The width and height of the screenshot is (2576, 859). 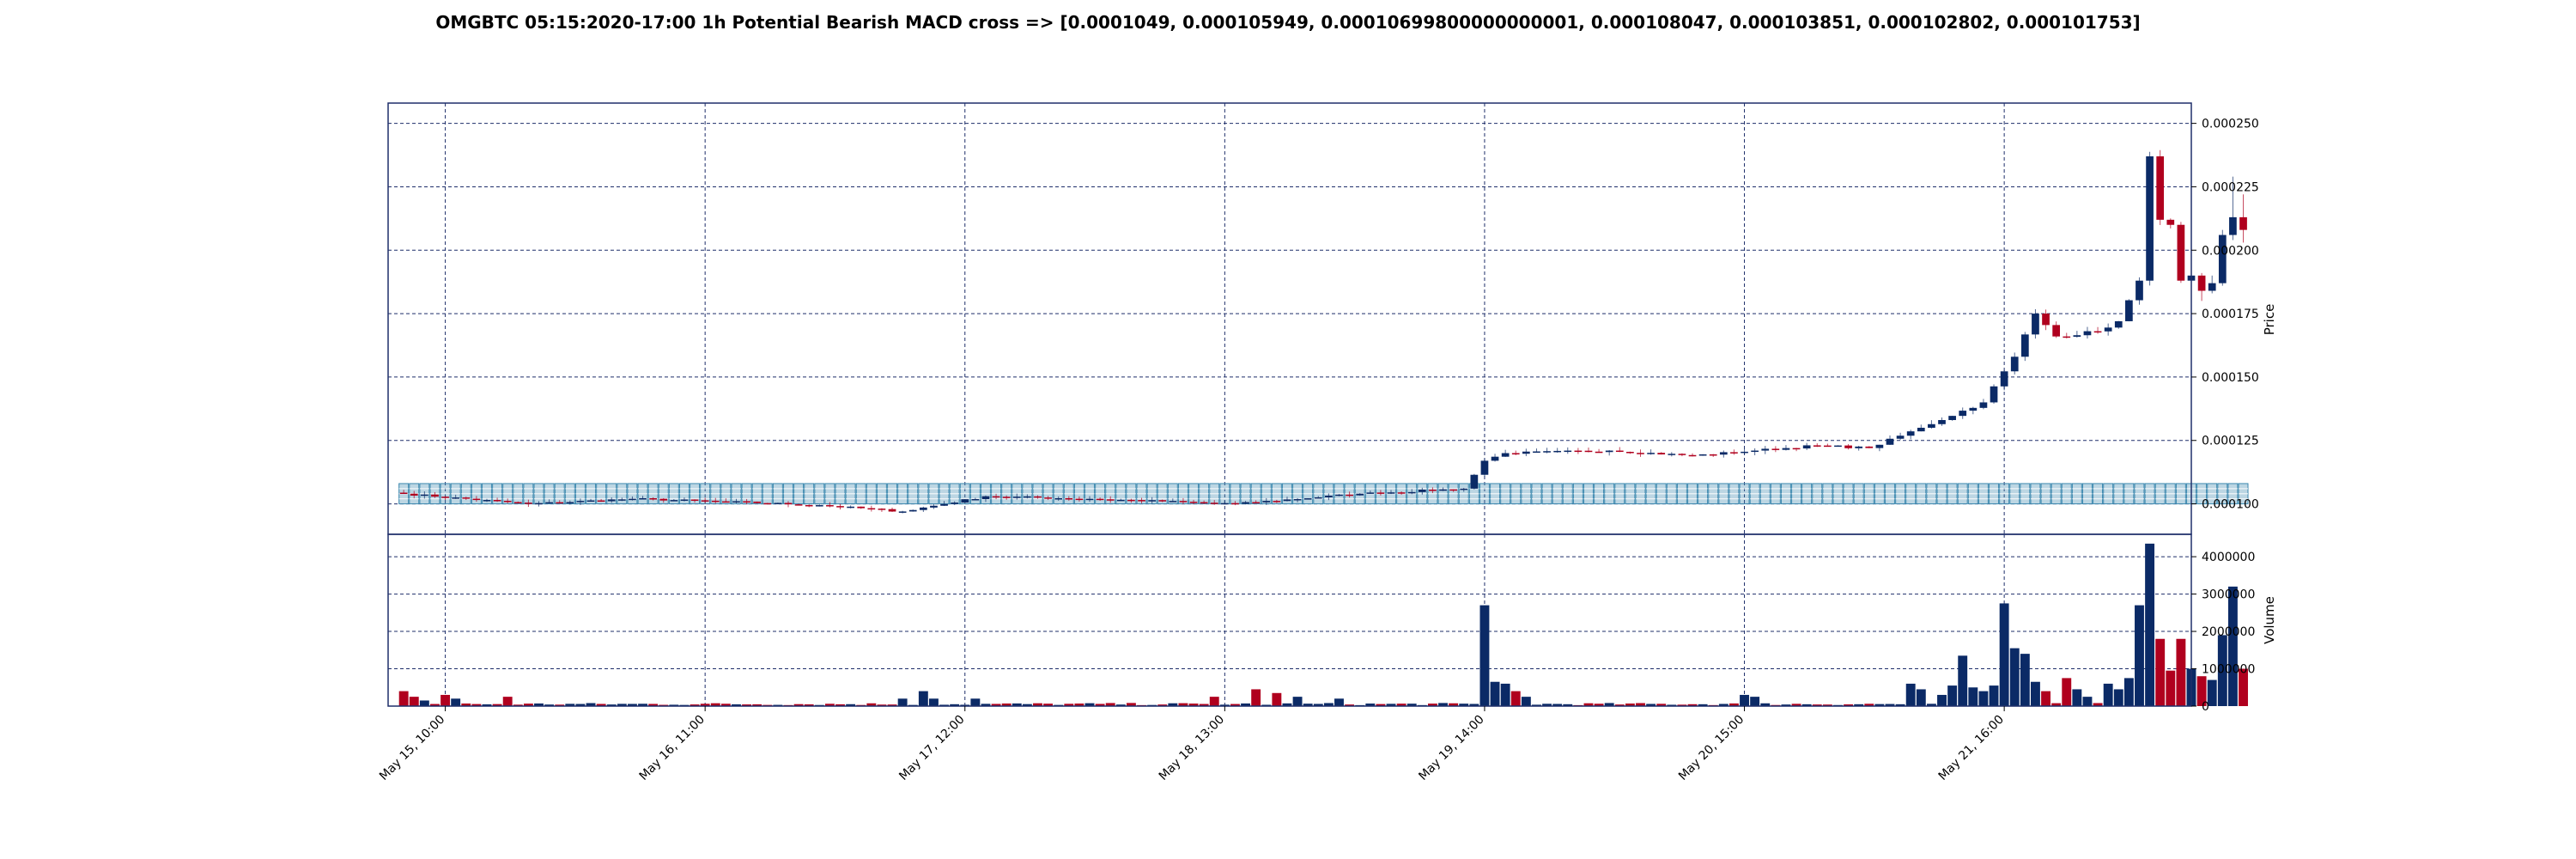 I want to click on volume-tick-label: 0, so click(x=2206, y=707).